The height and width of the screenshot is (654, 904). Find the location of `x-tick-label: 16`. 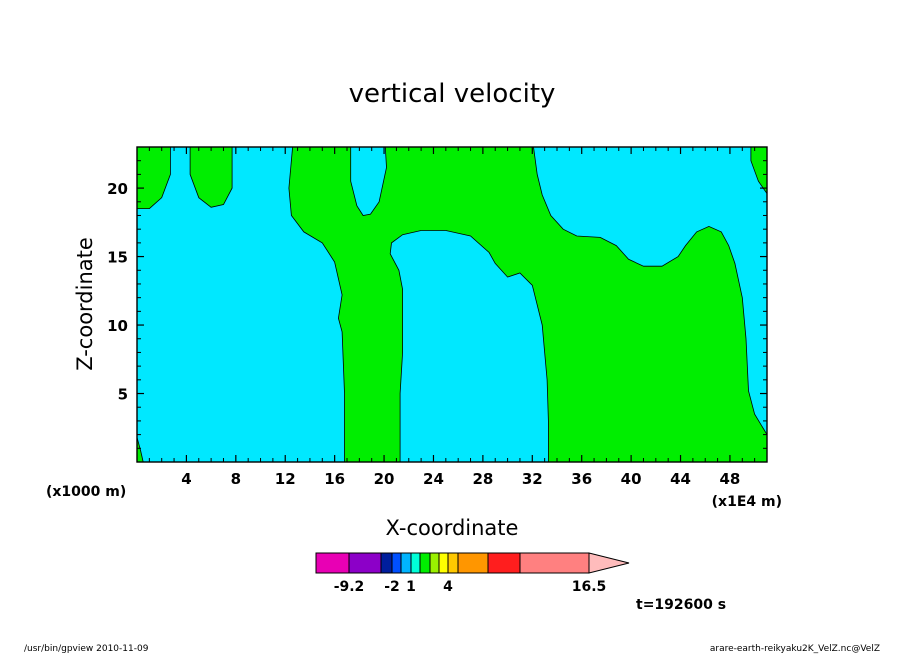

x-tick-label: 16 is located at coordinates (334, 479).